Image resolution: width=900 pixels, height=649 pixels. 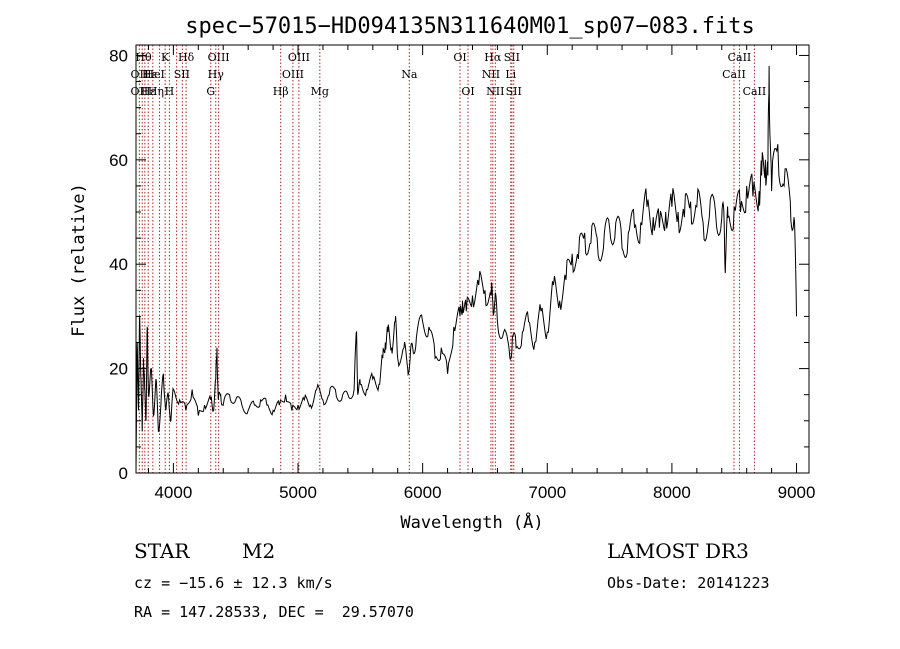 I want to click on line-label: Hθ, so click(x=143, y=57).